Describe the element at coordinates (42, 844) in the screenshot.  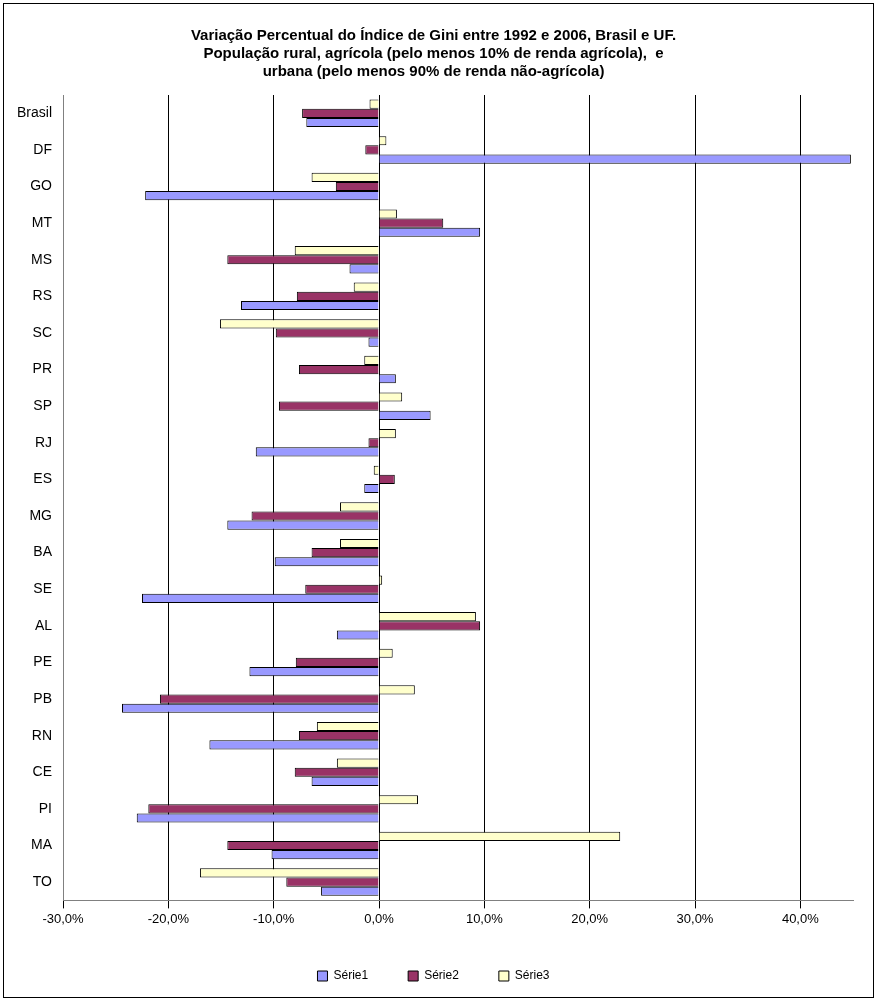
I see `y-tick-label: MA` at that location.